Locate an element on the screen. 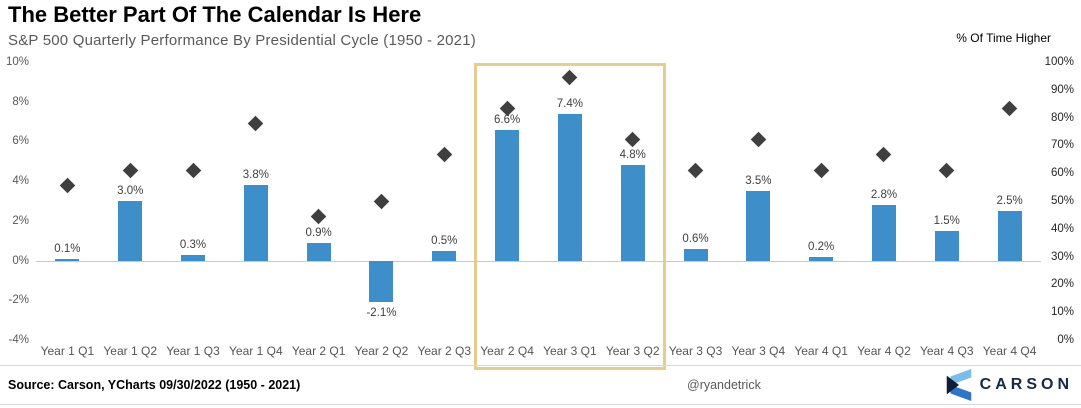  y-axis-tick-left: 6% is located at coordinates (20, 141).